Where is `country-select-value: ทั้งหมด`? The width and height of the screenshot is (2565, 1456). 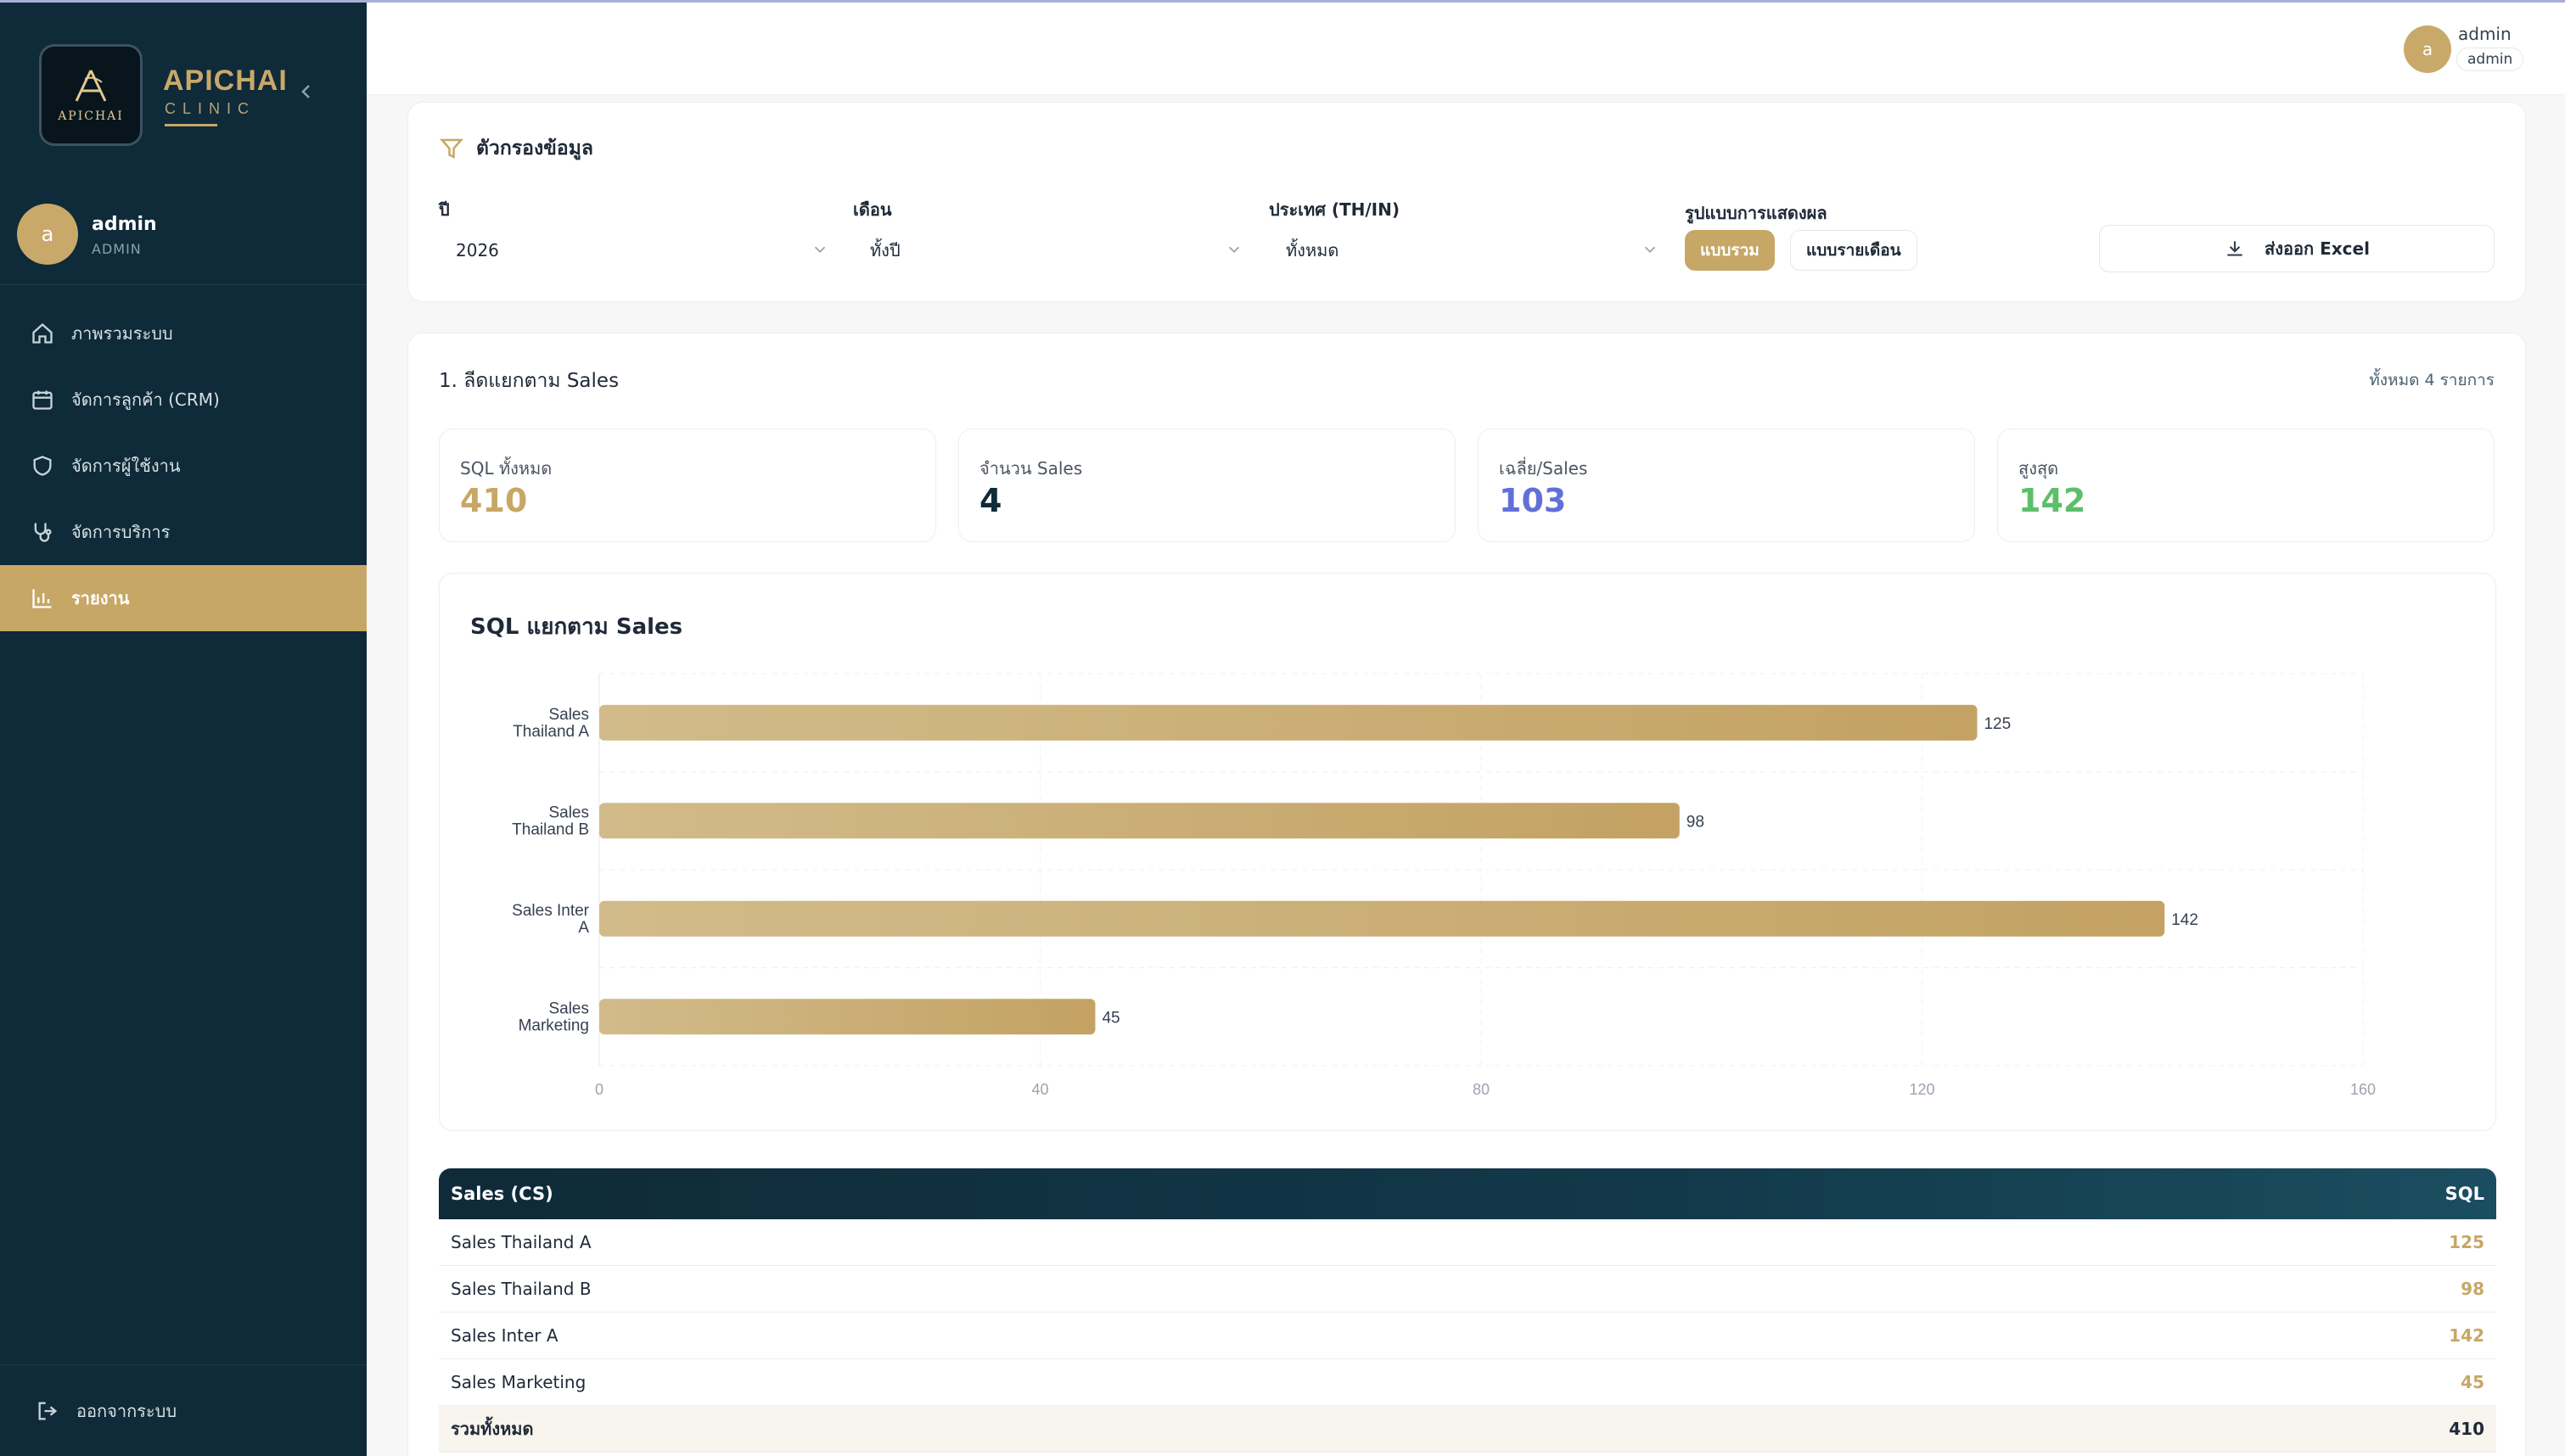 country-select-value: ทั้งหมด is located at coordinates (1312, 250).